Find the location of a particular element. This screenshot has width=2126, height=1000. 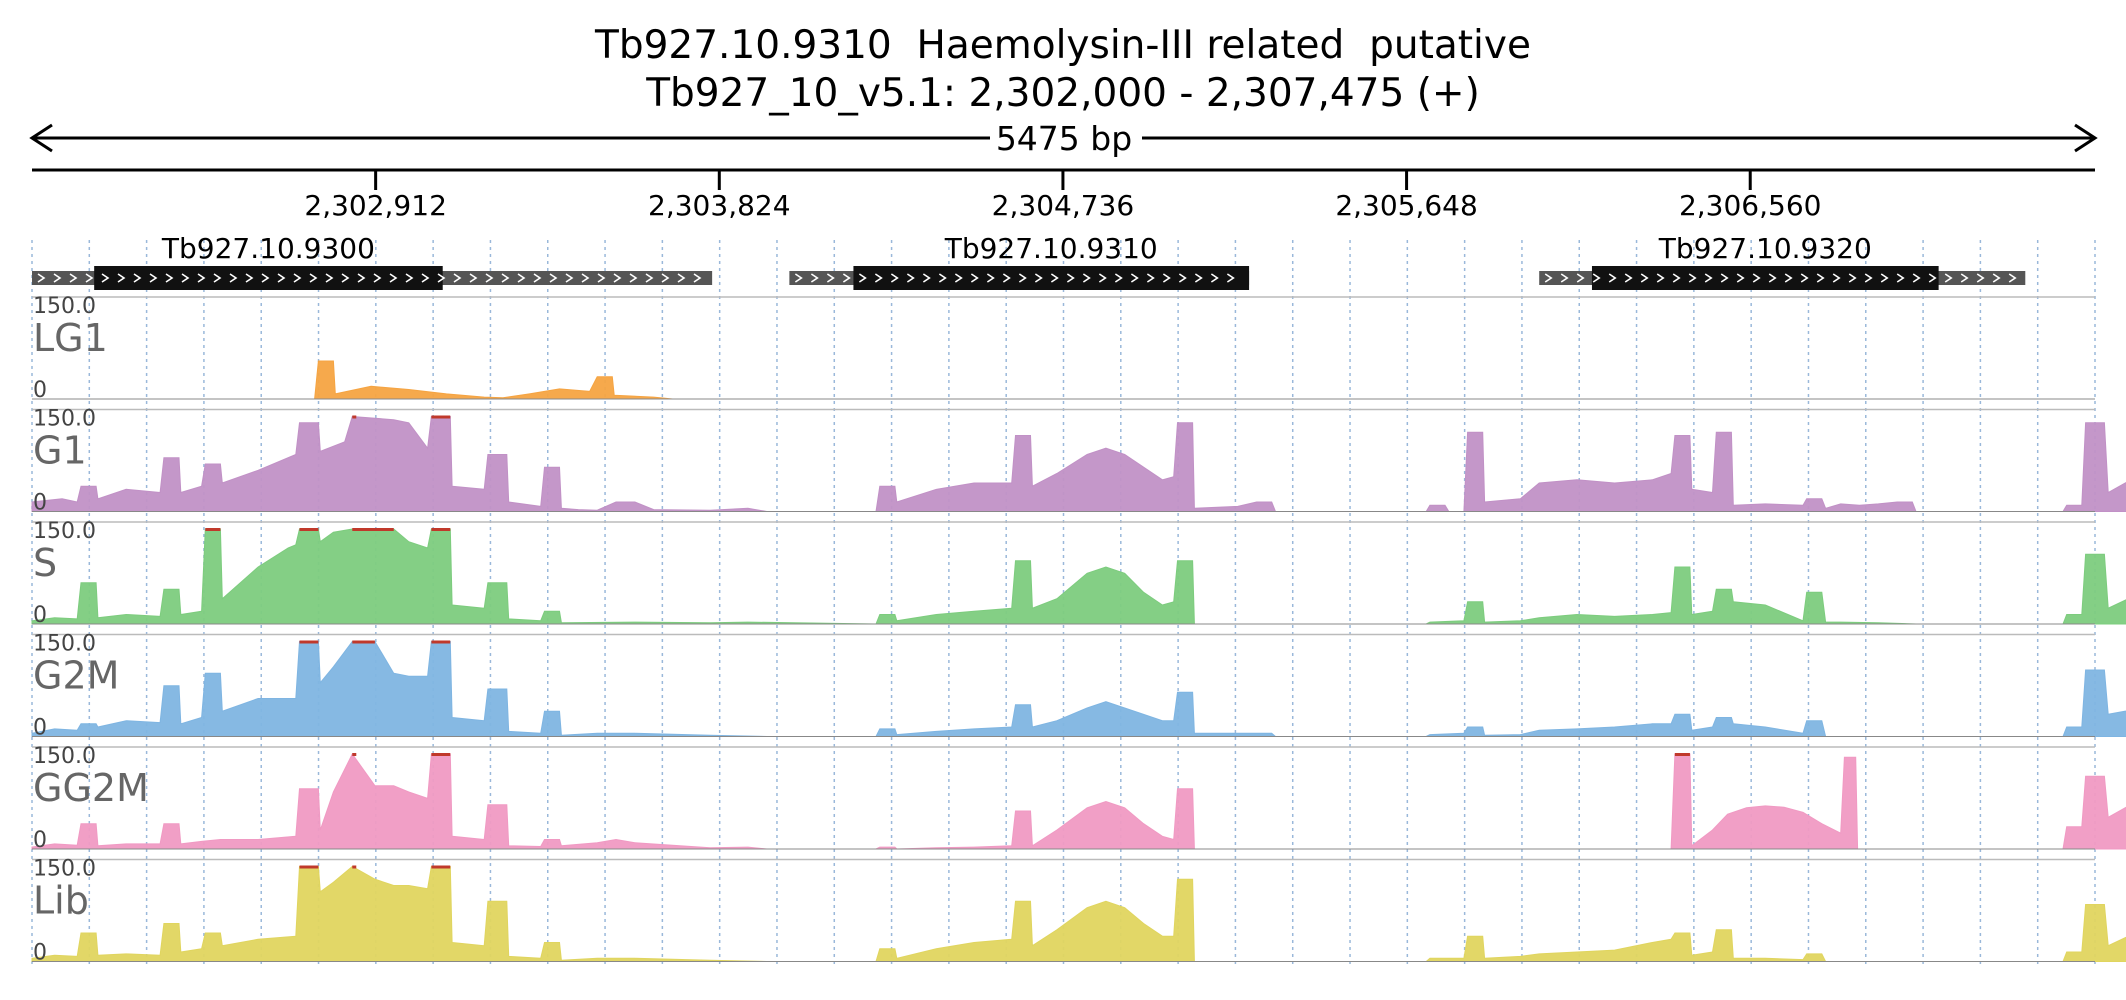

track-g1: 150.00G1 is located at coordinates (1079, 461).